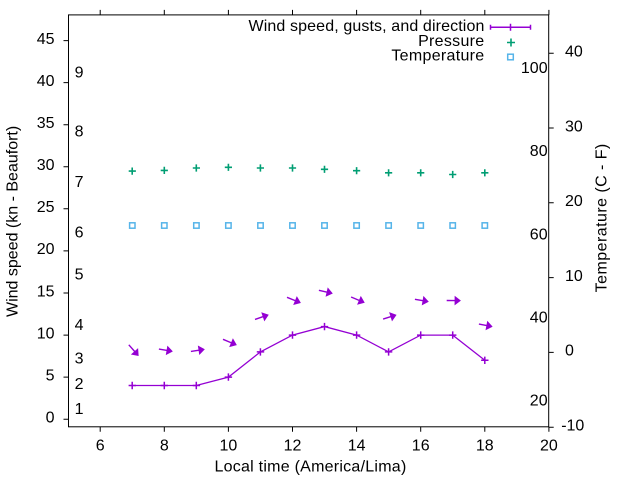  Describe the element at coordinates (79, 384) in the screenshot. I see `svg-text: 2` at that location.